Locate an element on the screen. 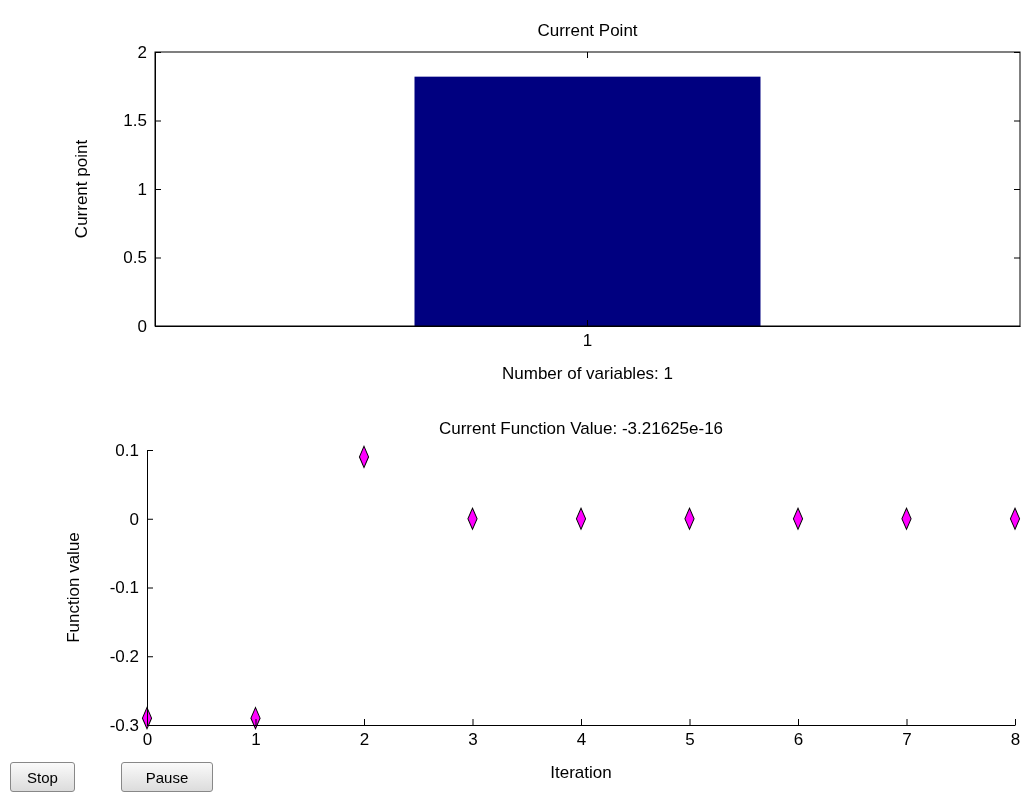  y-tick-label: 0.1 is located at coordinates (127, 450).